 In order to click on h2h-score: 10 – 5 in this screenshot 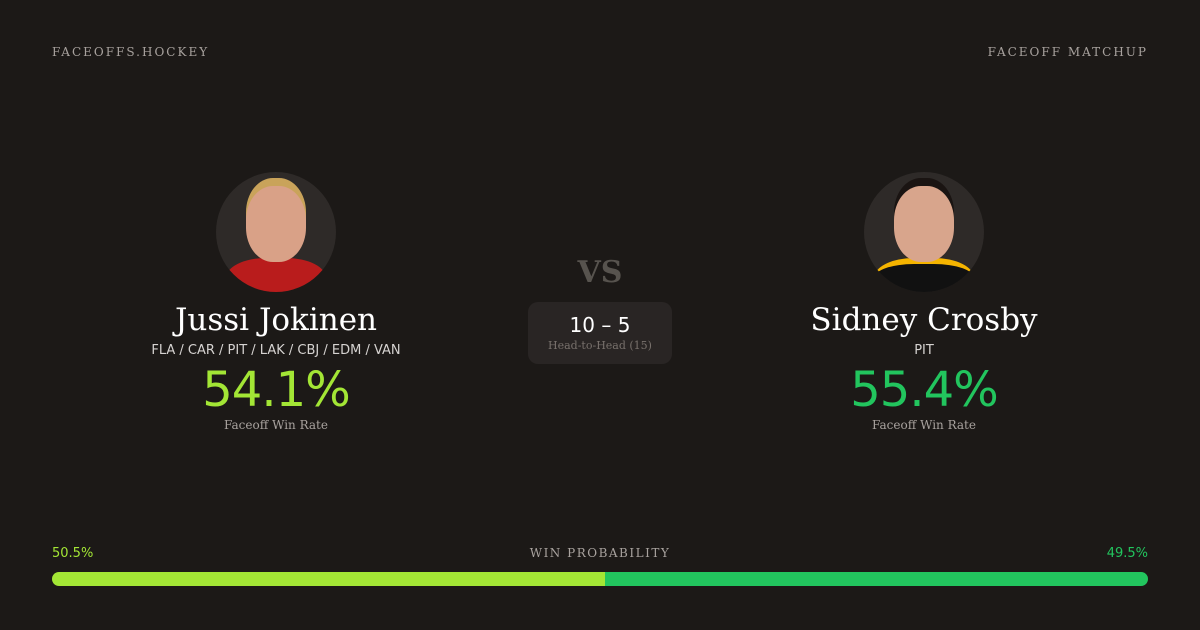, I will do `click(600, 325)`.